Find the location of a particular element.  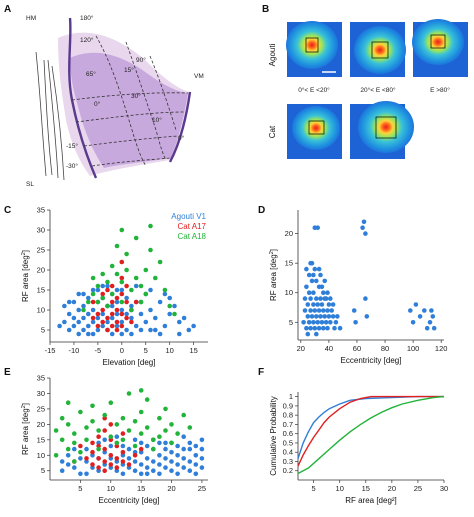

y-tick-label: 0.9 is located at coordinates (288, 405).